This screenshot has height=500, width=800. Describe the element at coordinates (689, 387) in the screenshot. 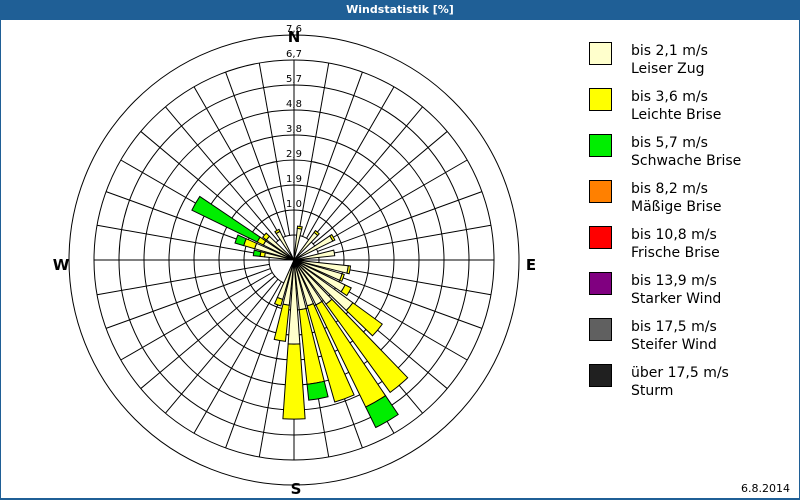

I see `legend-item-sturm: über 17,5 m/s Sturm` at that location.